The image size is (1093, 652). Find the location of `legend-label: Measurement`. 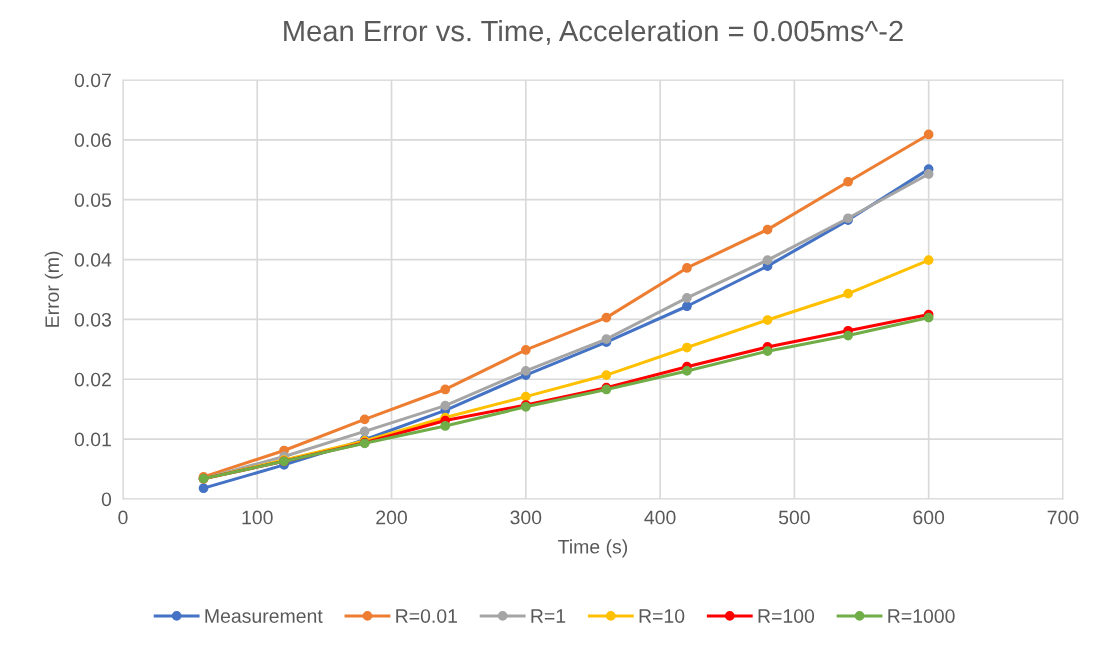

legend-label: Measurement is located at coordinates (264, 616).